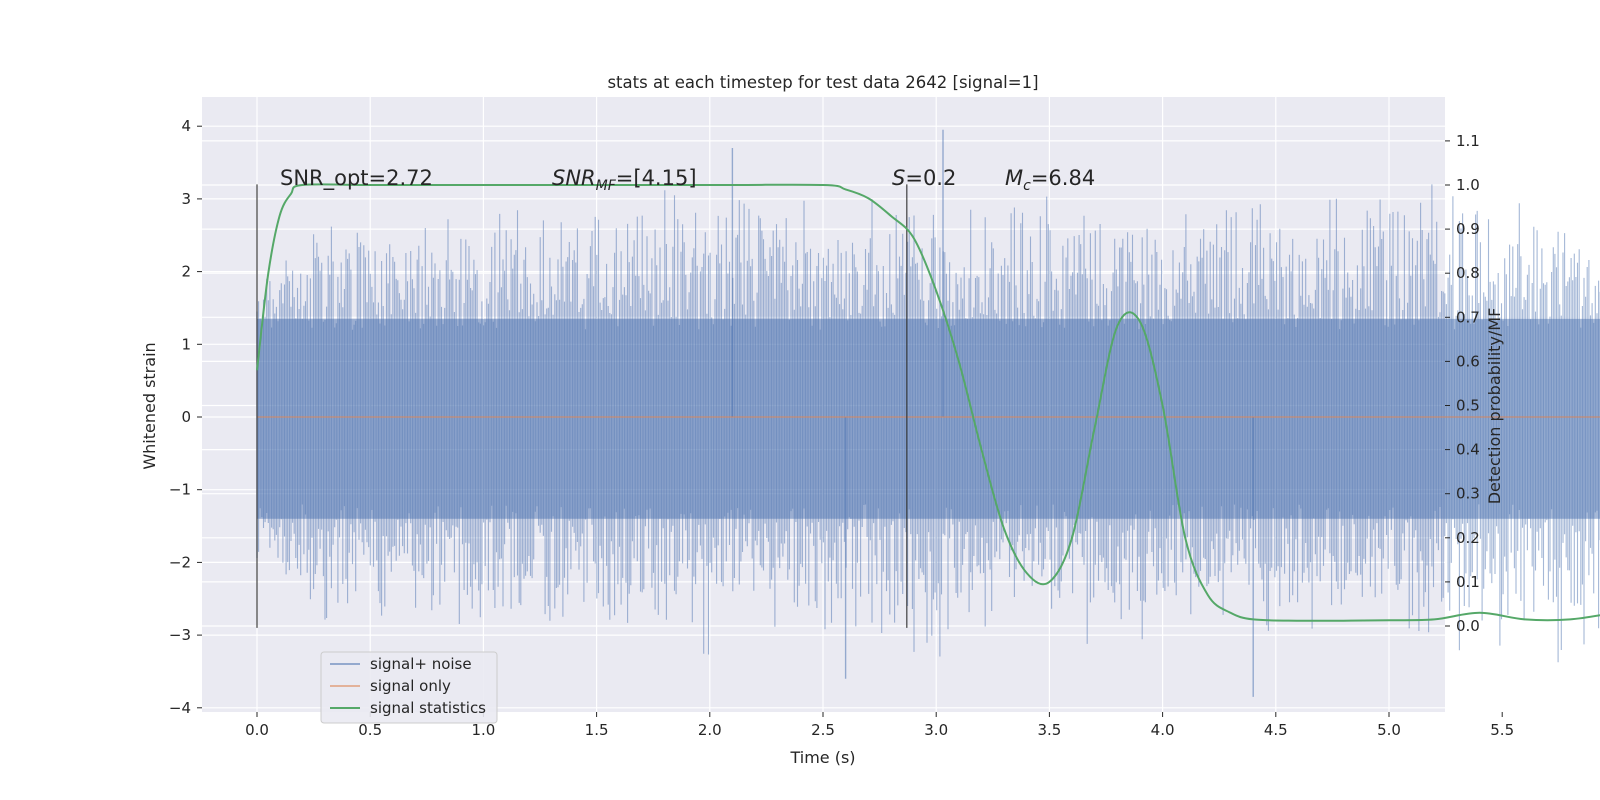 This screenshot has height=800, width=1600. Describe the element at coordinates (1163, 730) in the screenshot. I see `x-tick-label: 4.0` at that location.